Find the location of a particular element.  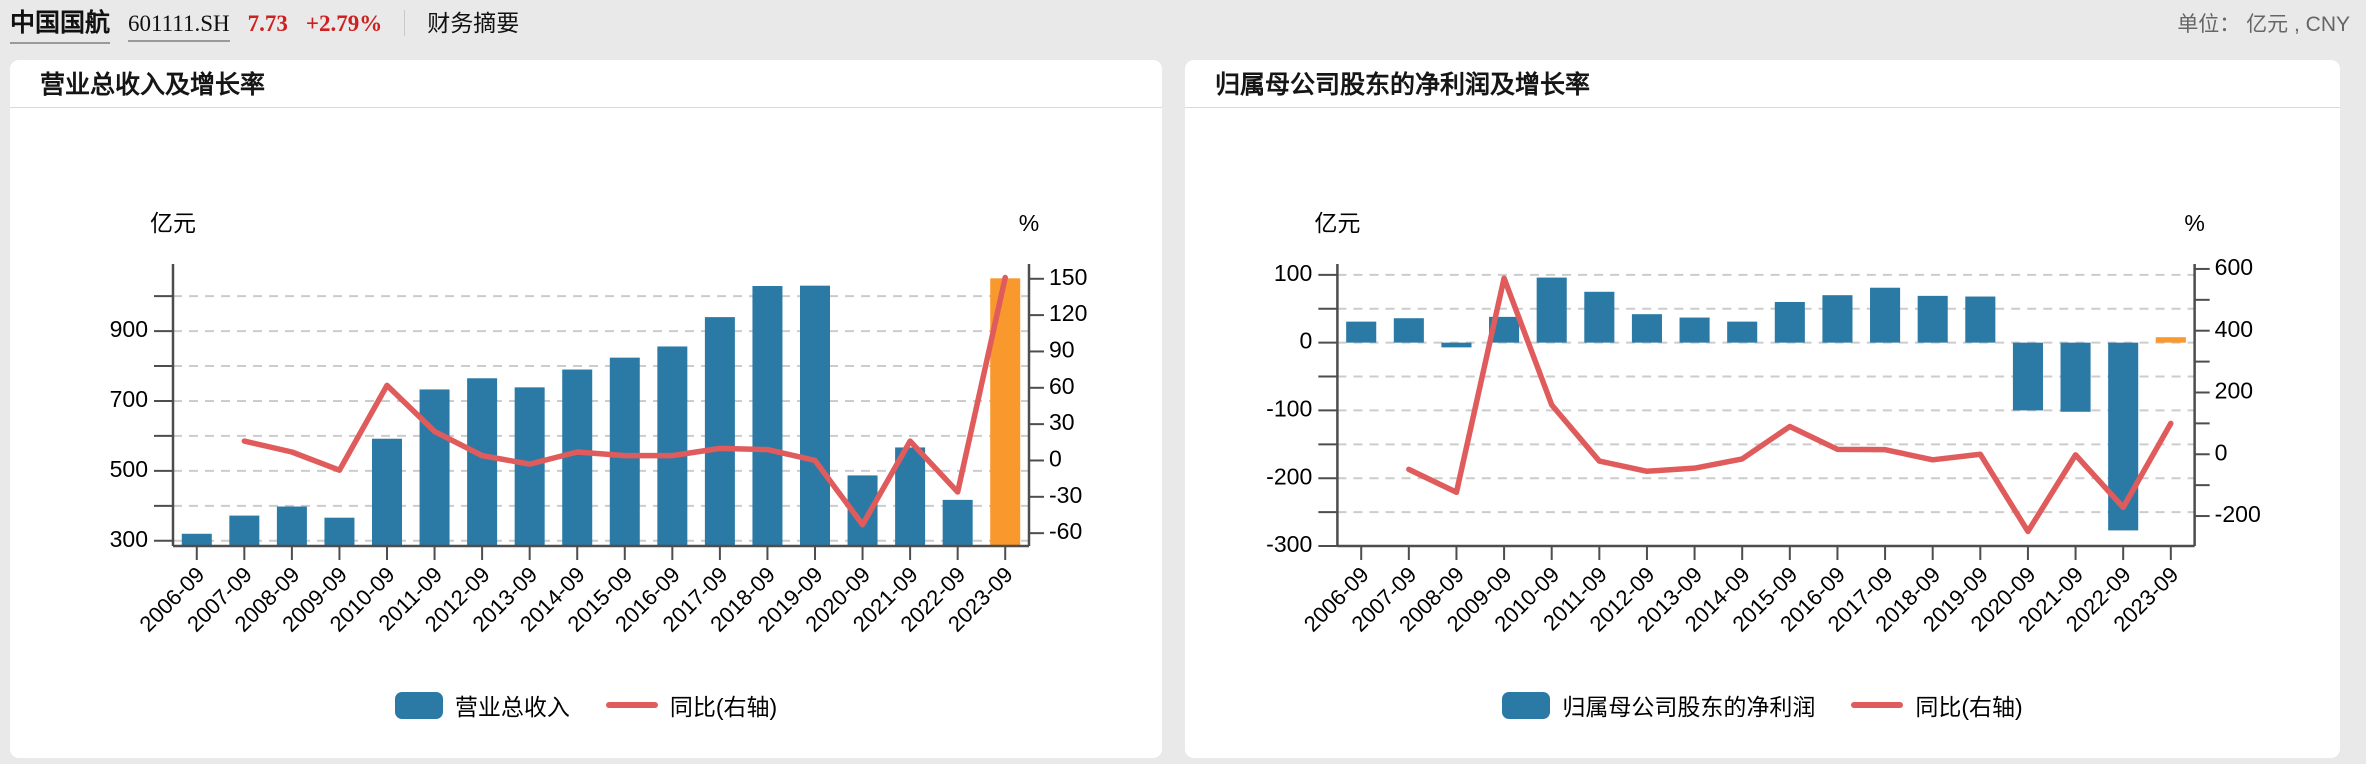

svg-text: 60 is located at coordinates (1062, 386).